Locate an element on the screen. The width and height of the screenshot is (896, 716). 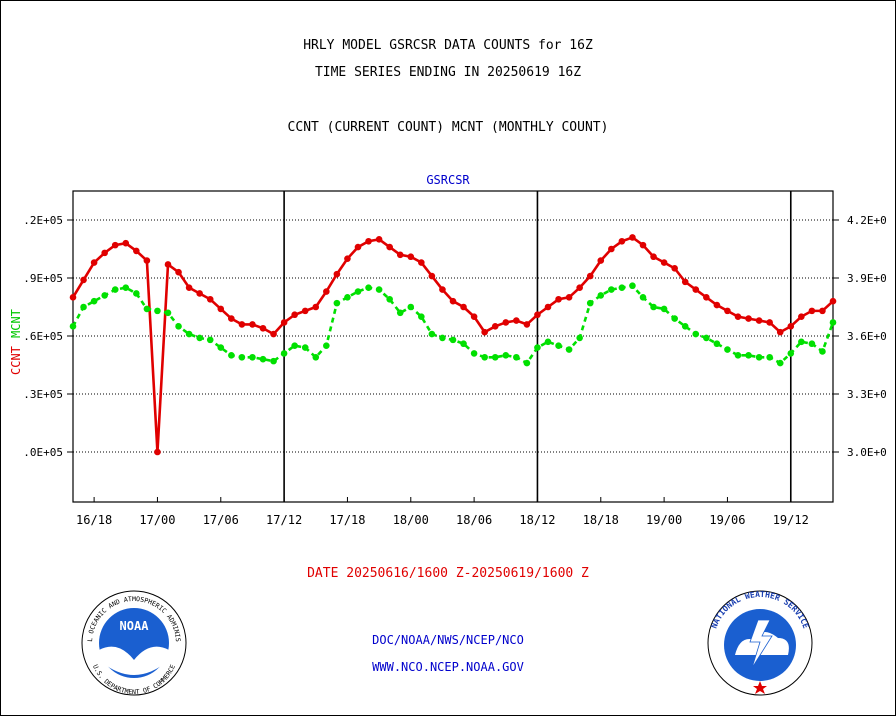
nws-star-icon is located at coordinates (760, 687).